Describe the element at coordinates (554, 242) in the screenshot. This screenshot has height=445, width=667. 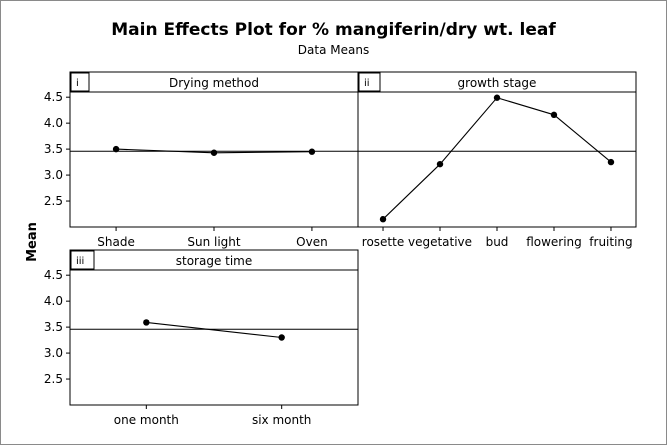
I see `x-tick-label: flowering` at that location.